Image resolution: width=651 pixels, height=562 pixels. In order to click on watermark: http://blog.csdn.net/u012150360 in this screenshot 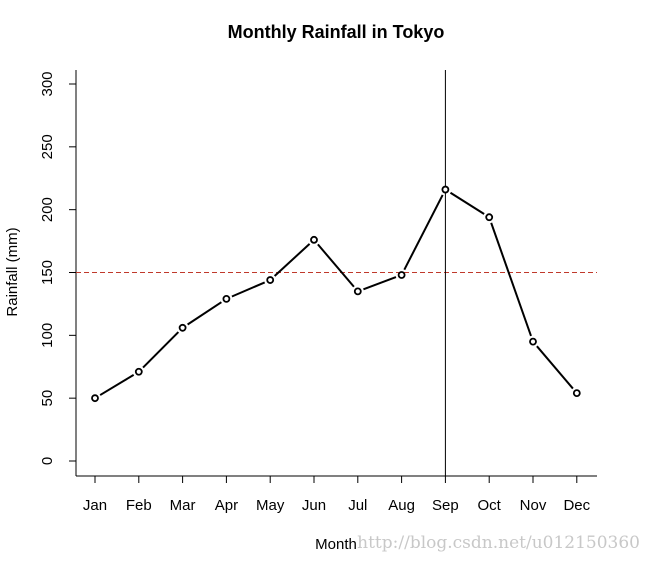, I will do `click(498, 543)`.